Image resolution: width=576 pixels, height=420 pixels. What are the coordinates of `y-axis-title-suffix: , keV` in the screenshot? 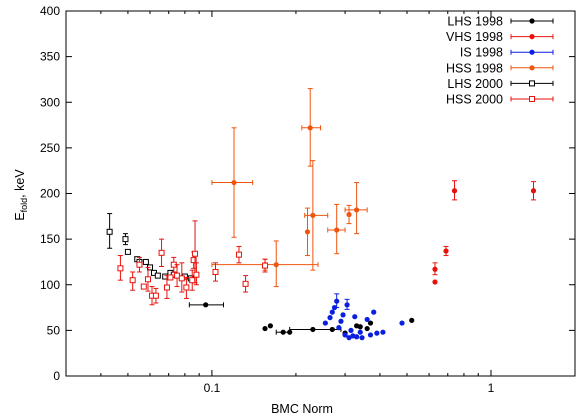 It's located at (20, 183).